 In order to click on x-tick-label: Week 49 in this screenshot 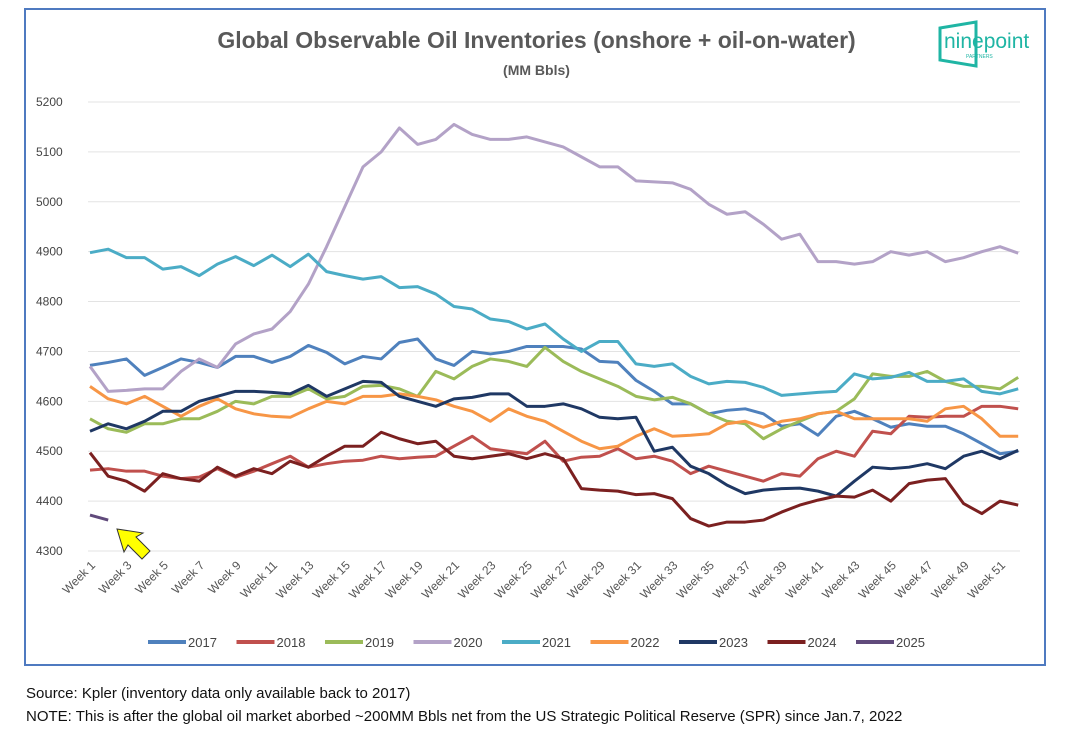, I will do `click(949, 579)`.